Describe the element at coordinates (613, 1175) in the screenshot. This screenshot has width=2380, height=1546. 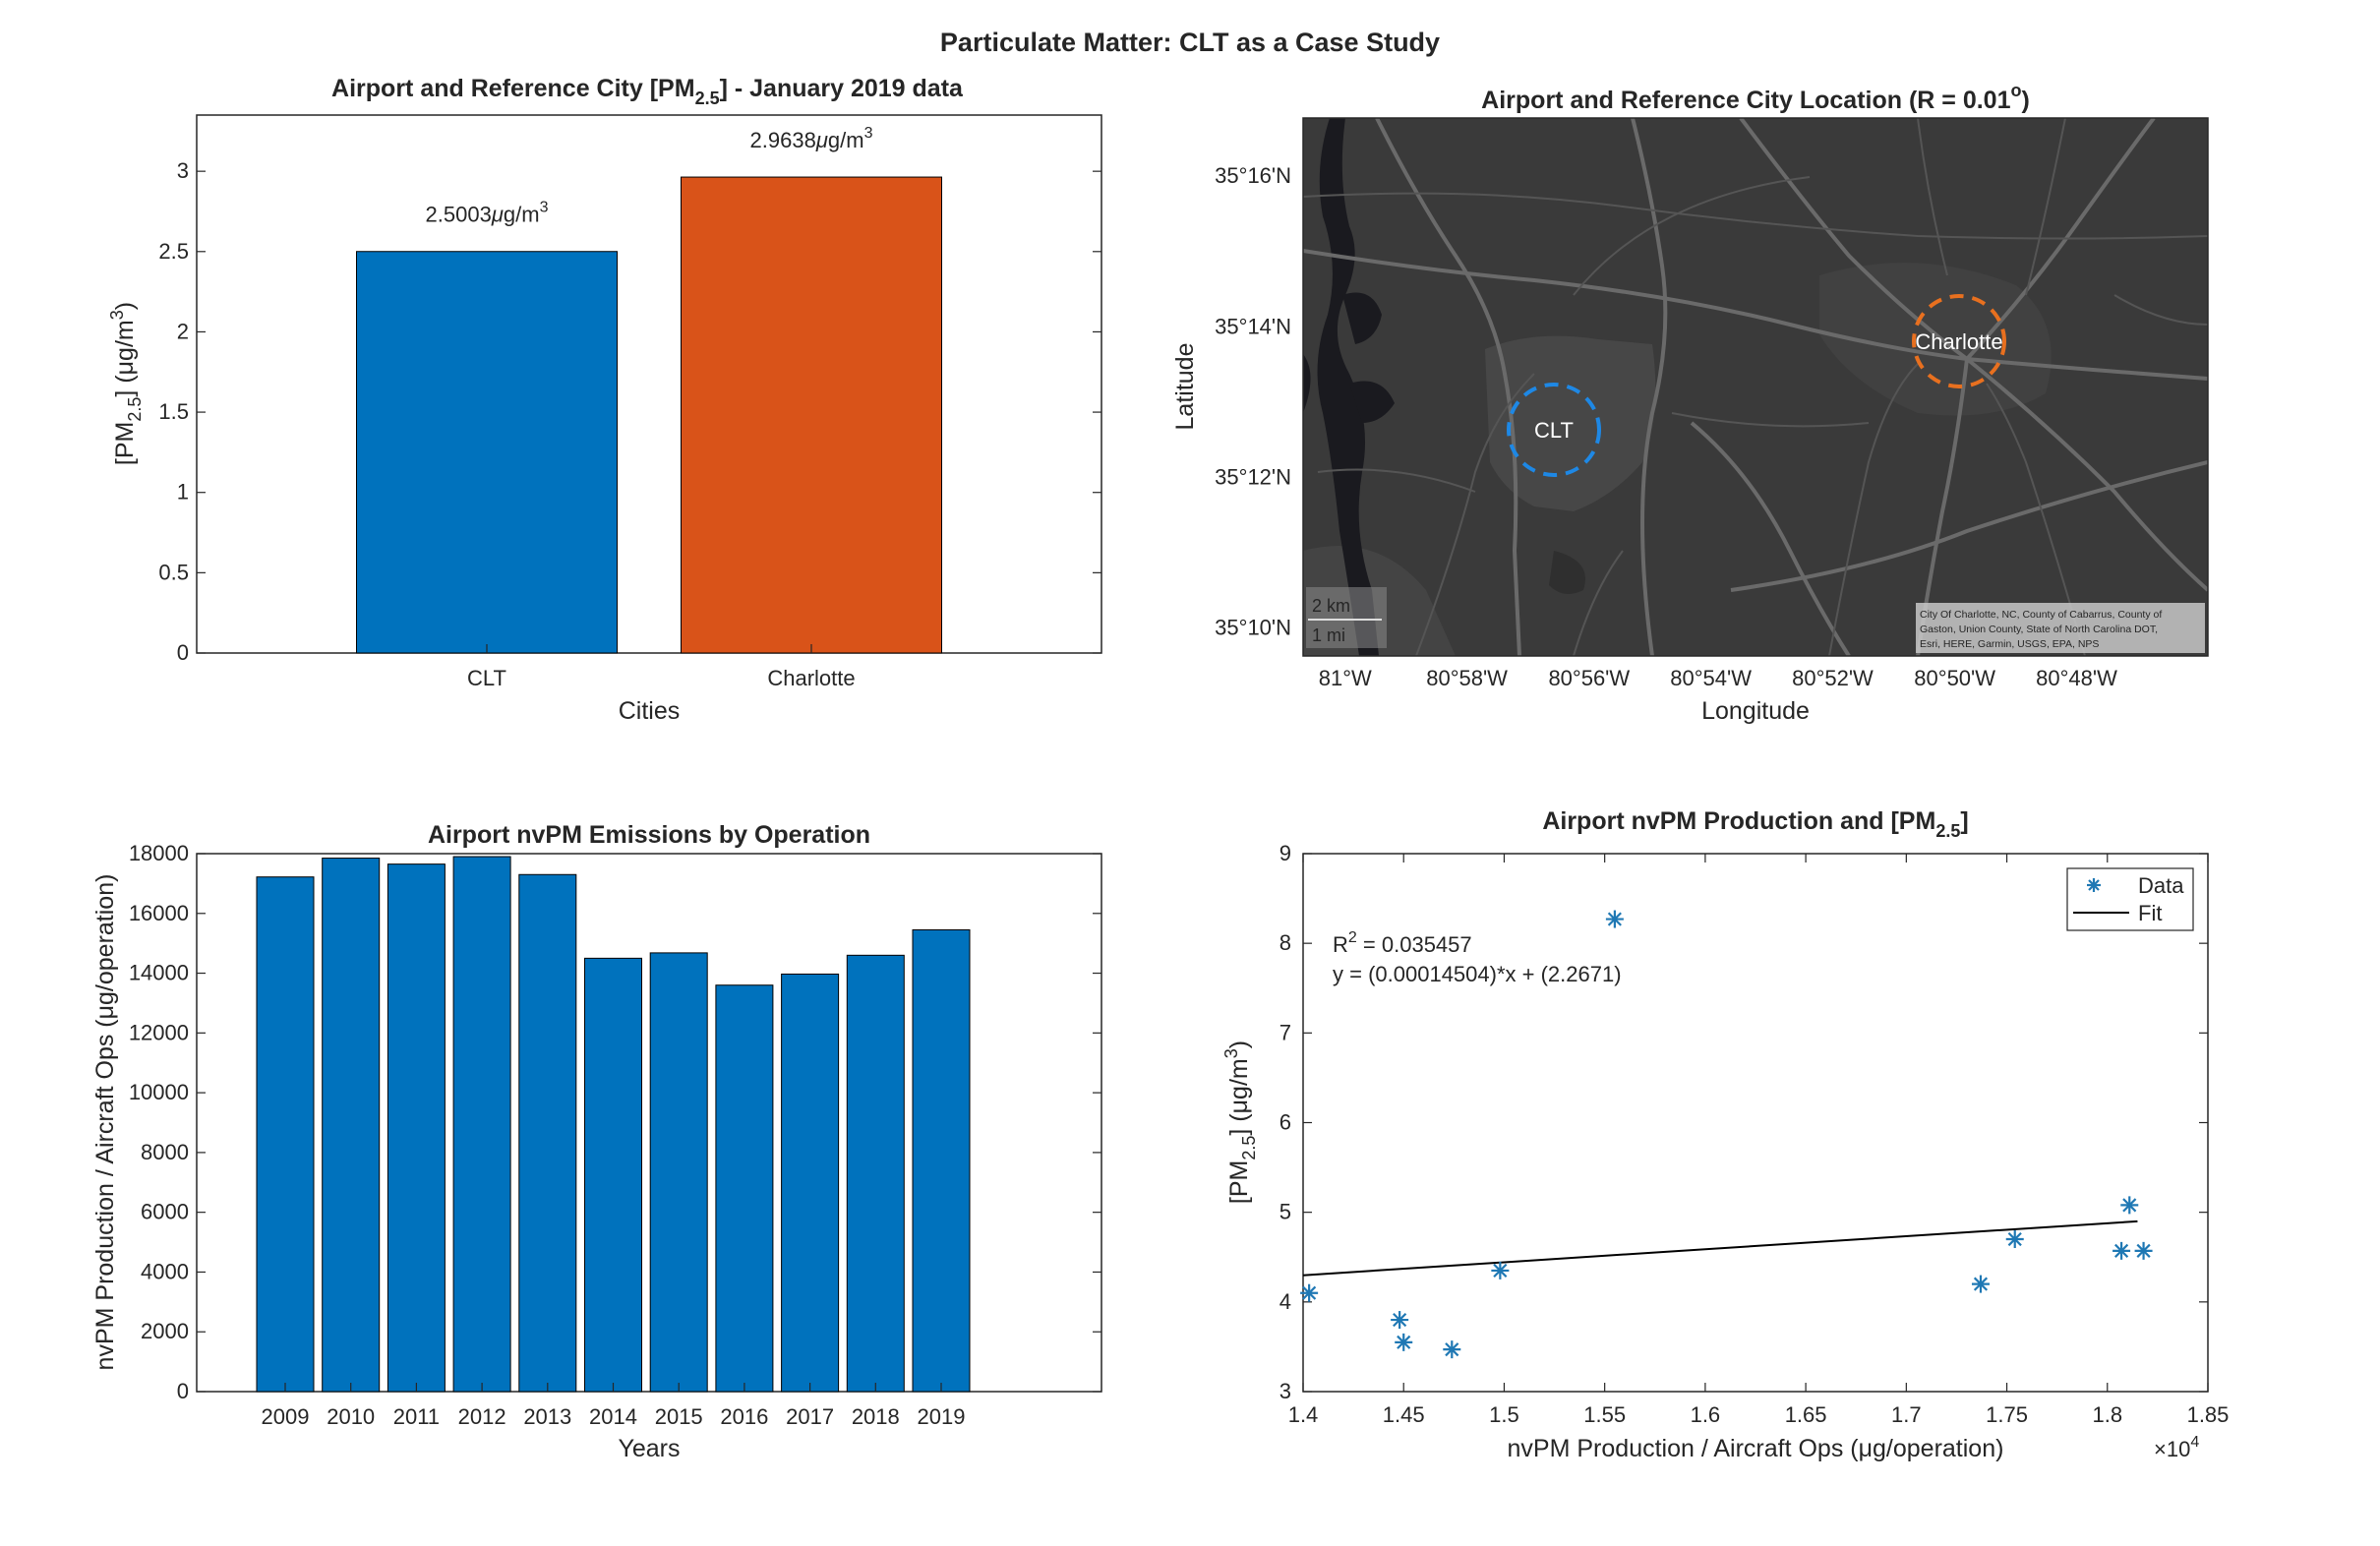
I see `nvpm-bar-2014` at that location.